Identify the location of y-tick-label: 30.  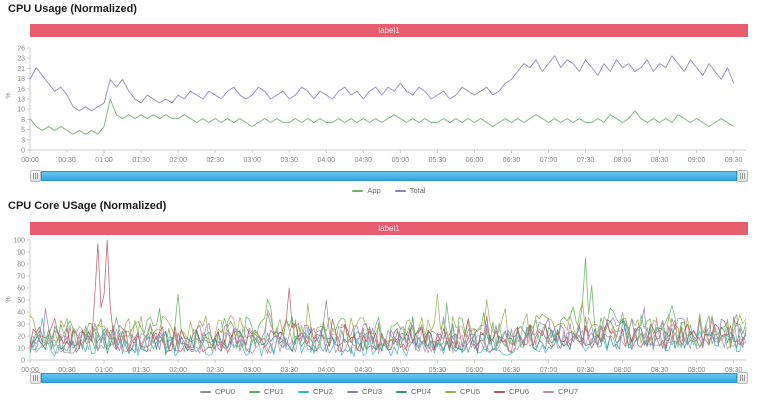
(21, 325).